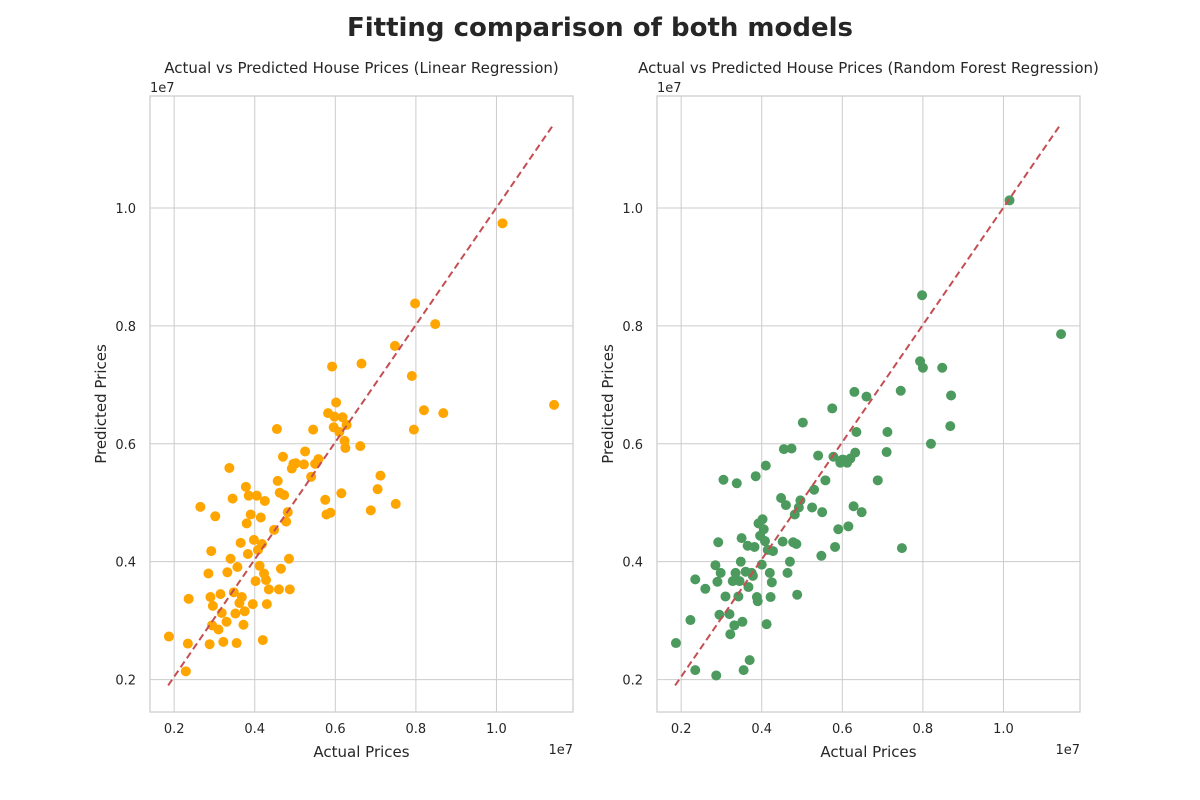  Describe the element at coordinates (632, 209) in the screenshot. I see `y-tick-label: 1.0` at that location.